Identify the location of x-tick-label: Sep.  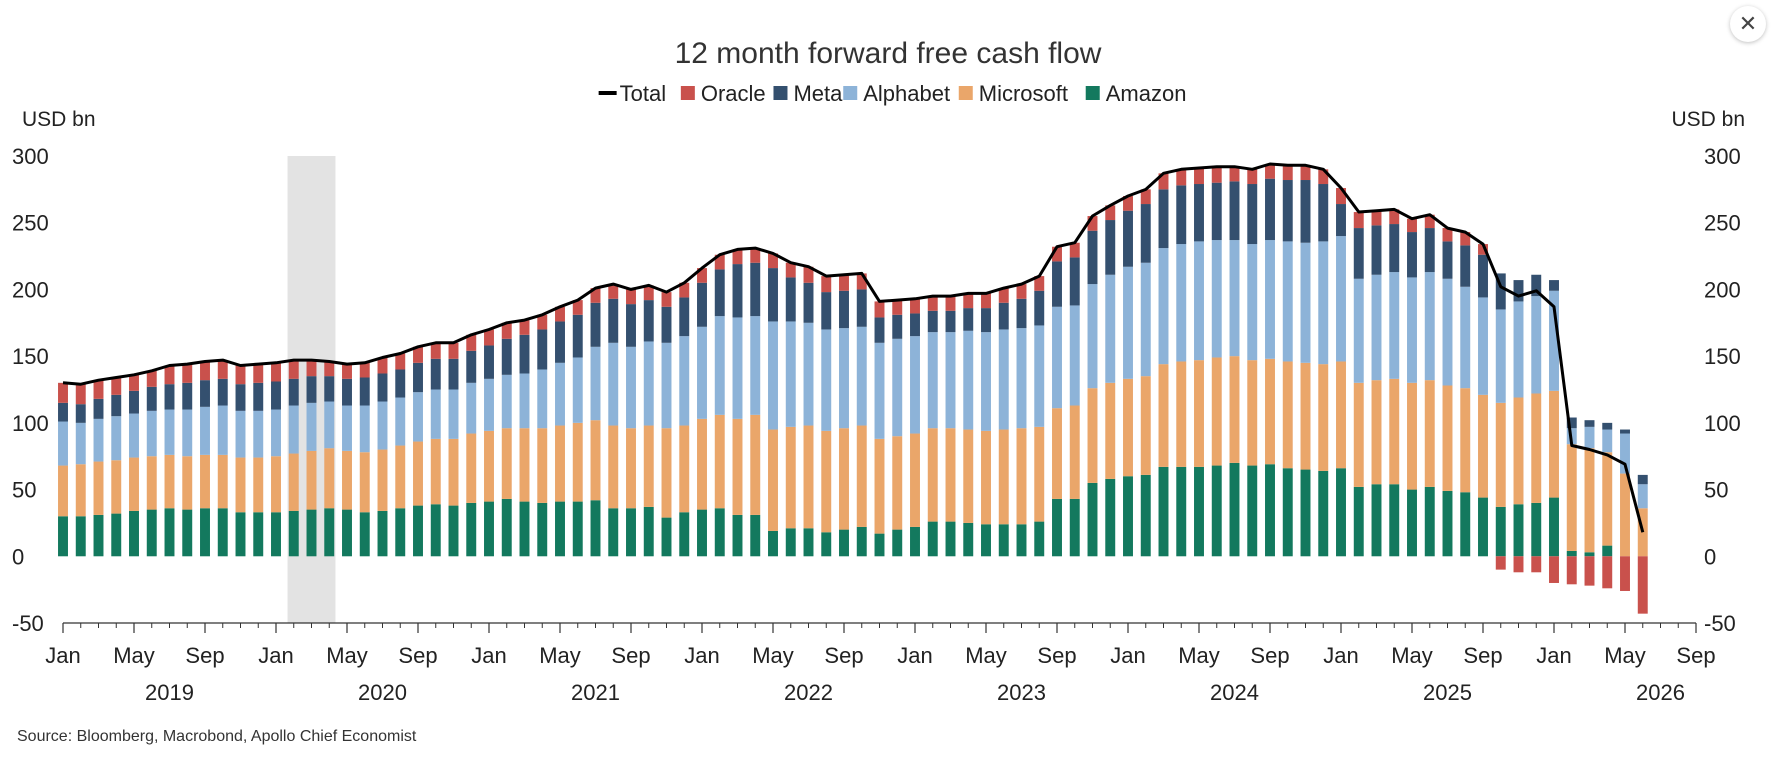
(1482, 655).